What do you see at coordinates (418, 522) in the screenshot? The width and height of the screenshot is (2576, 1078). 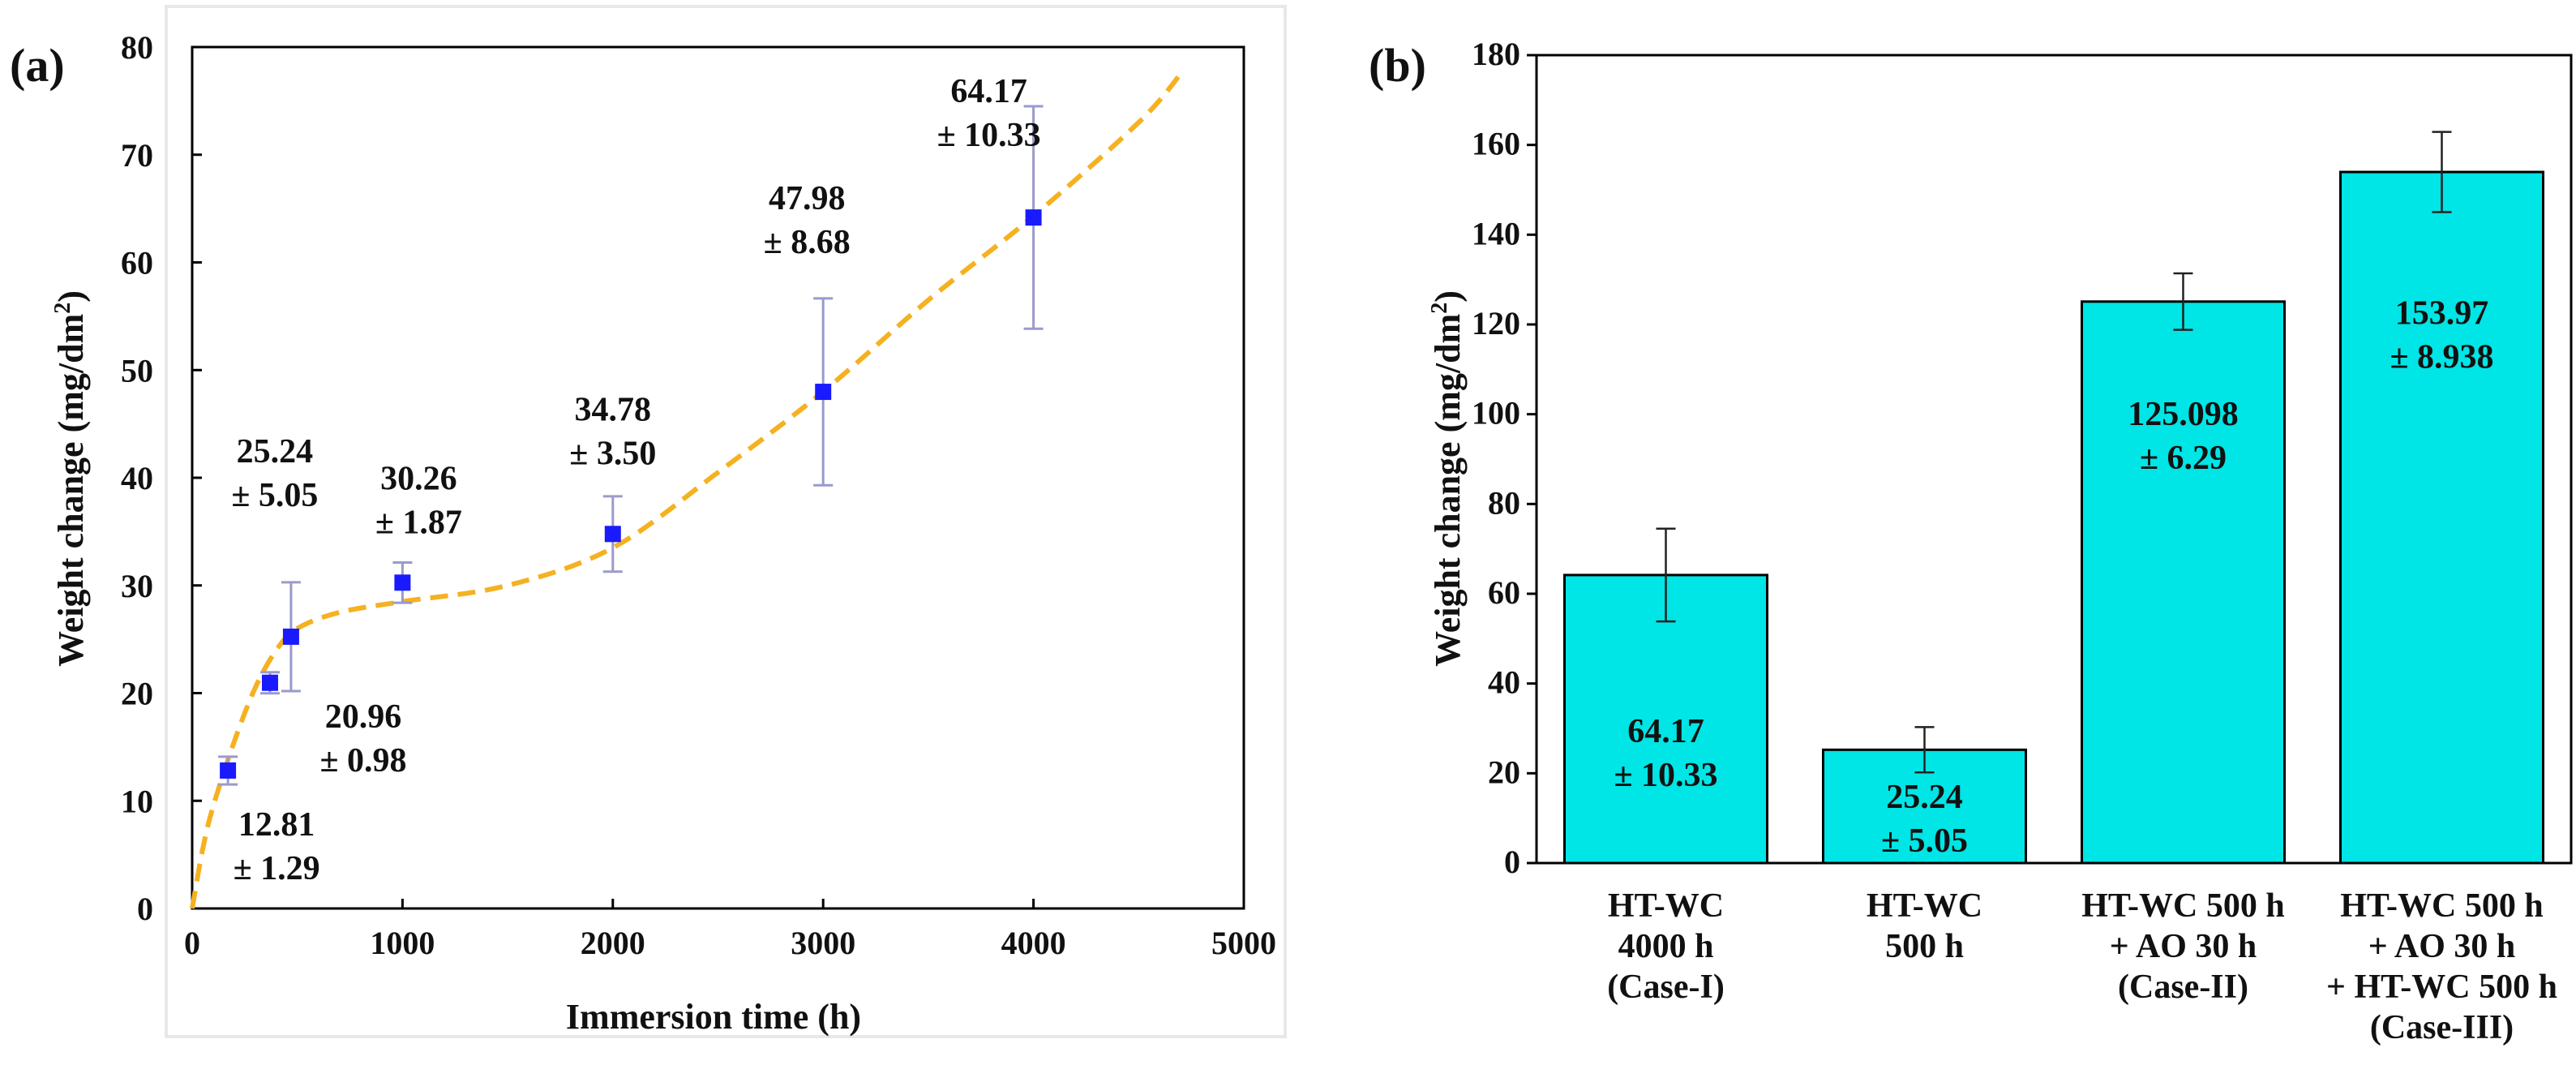 I see `a-error-label-3: ± 1.87` at bounding box center [418, 522].